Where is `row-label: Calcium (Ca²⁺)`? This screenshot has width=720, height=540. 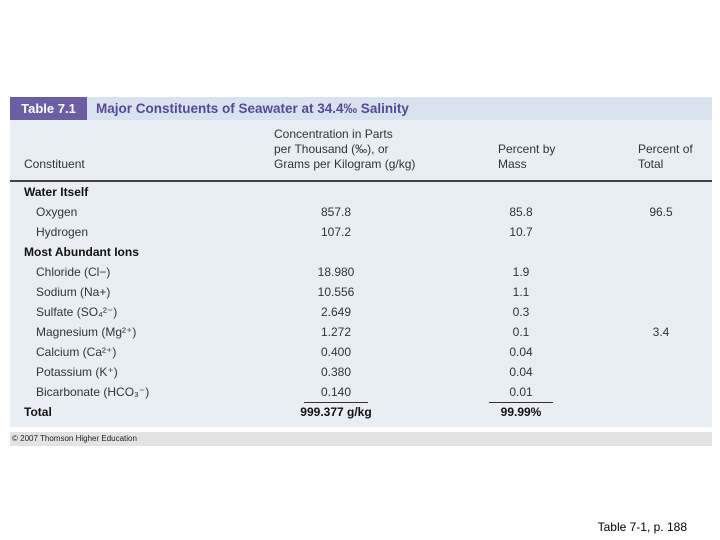 row-label: Calcium (Ca²⁺) is located at coordinates (76, 352).